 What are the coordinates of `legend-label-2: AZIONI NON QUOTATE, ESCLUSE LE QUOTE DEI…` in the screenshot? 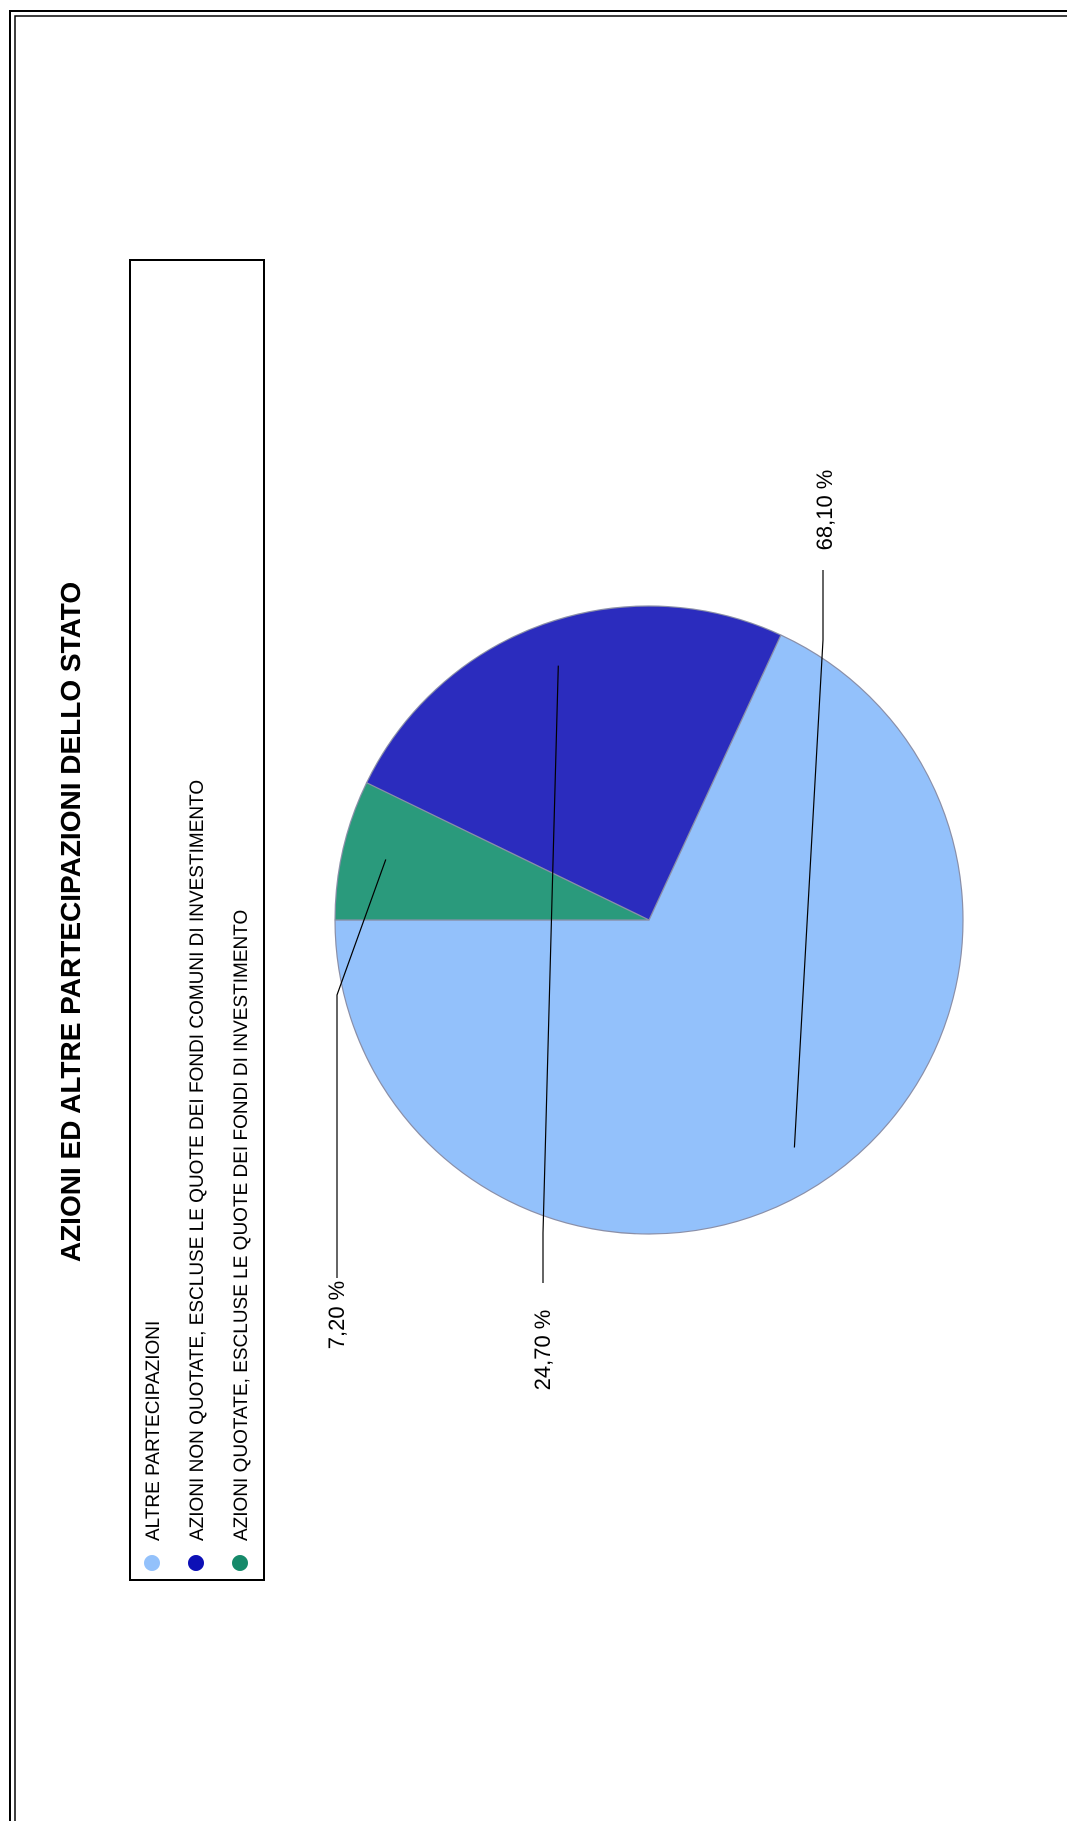 It's located at (197, 1160).